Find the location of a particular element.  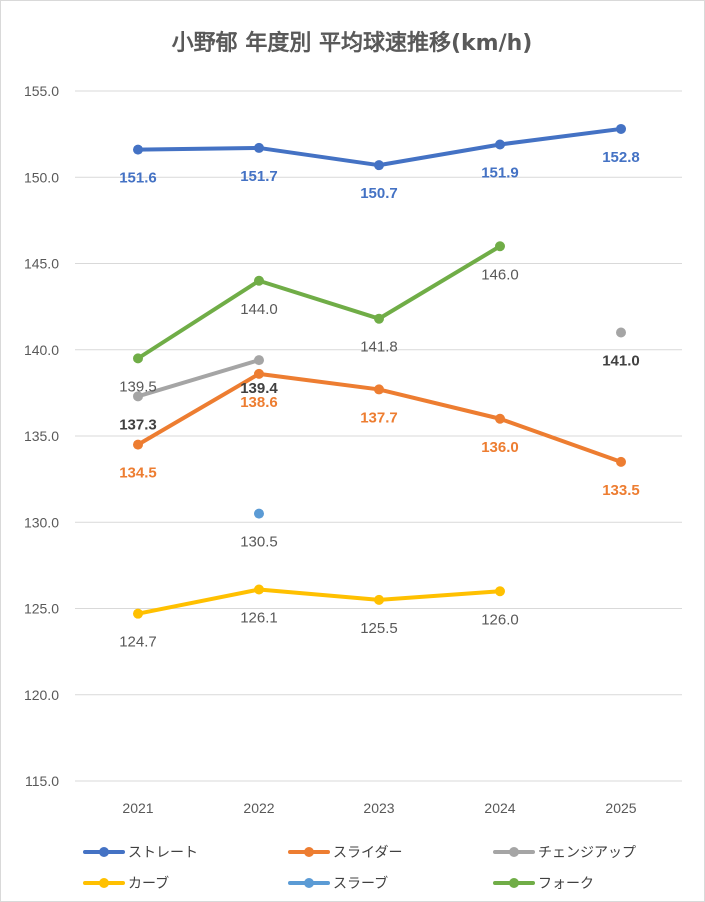

x-tick-label: 2025 is located at coordinates (620, 808).